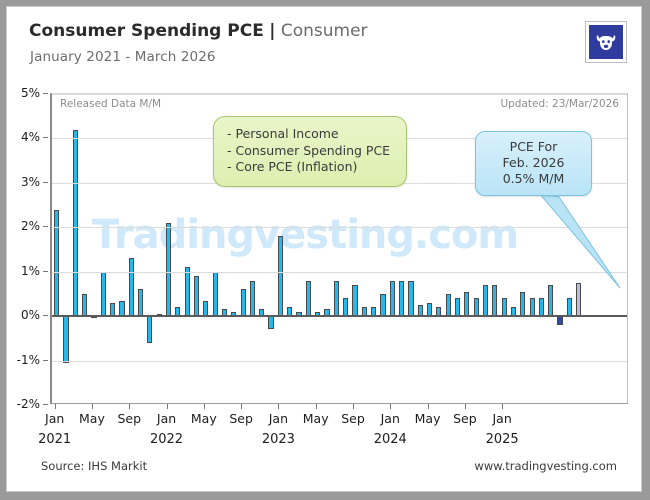  Describe the element at coordinates (166, 439) in the screenshot. I see `x-year-label: 2022` at that location.